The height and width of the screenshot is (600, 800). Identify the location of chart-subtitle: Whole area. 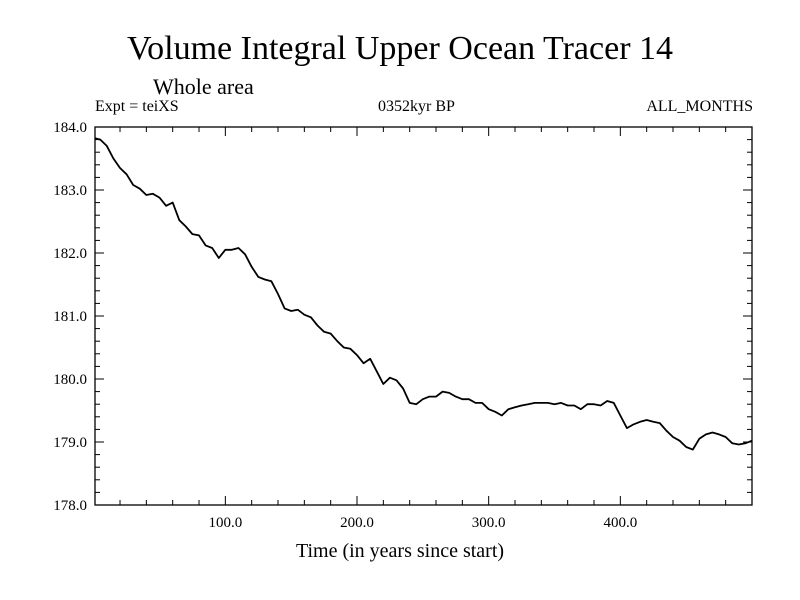
(203, 86).